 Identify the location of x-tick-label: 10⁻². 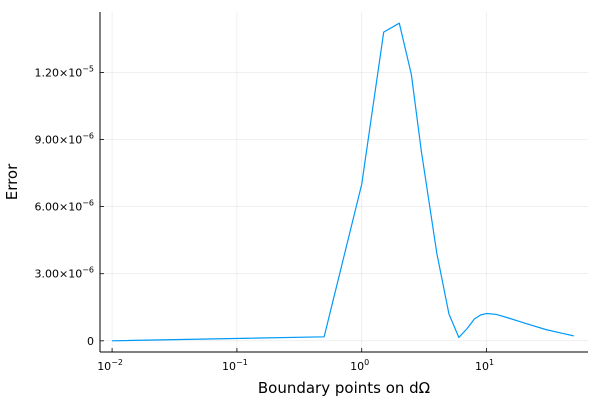
(110, 365).